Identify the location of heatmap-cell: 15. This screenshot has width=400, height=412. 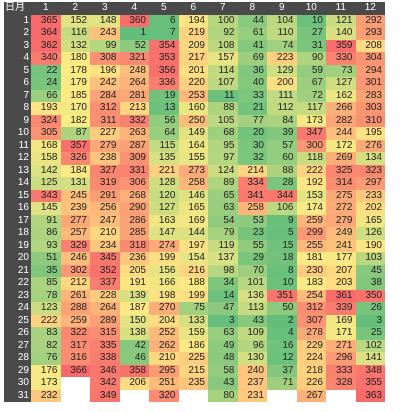
(282, 245).